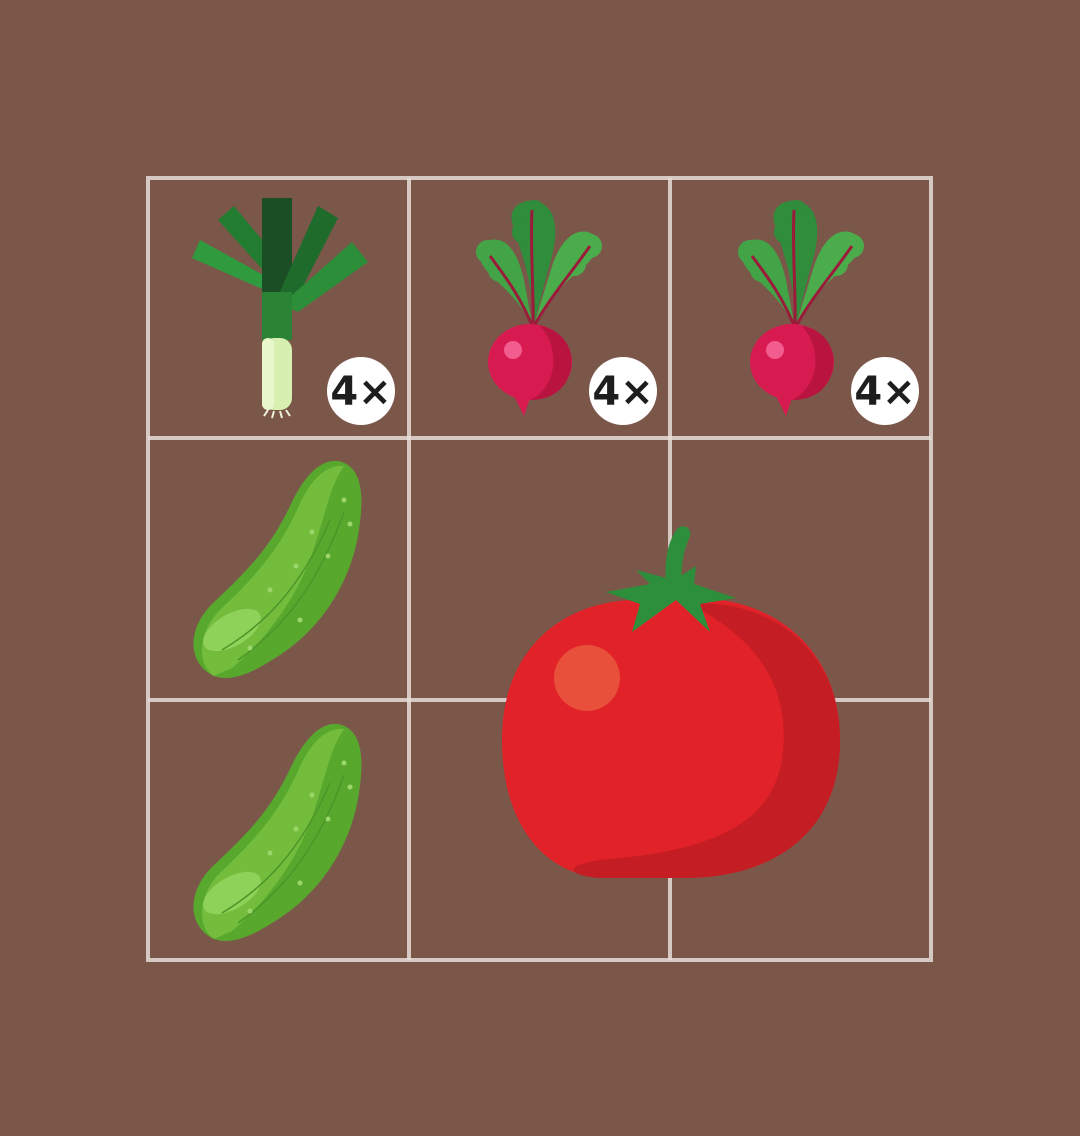 This screenshot has width=1080, height=1136. I want to click on tomato-icon, so click(671, 702).